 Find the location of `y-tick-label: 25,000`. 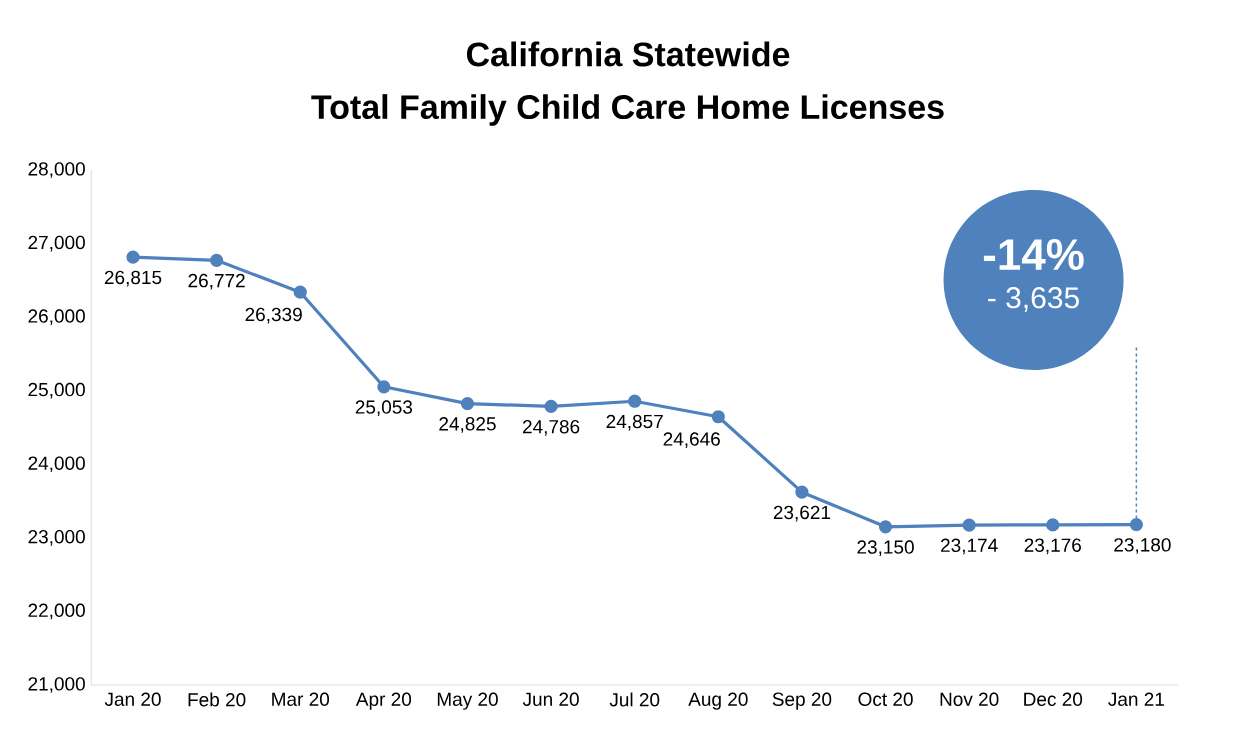

y-tick-label: 25,000 is located at coordinates (56, 390).